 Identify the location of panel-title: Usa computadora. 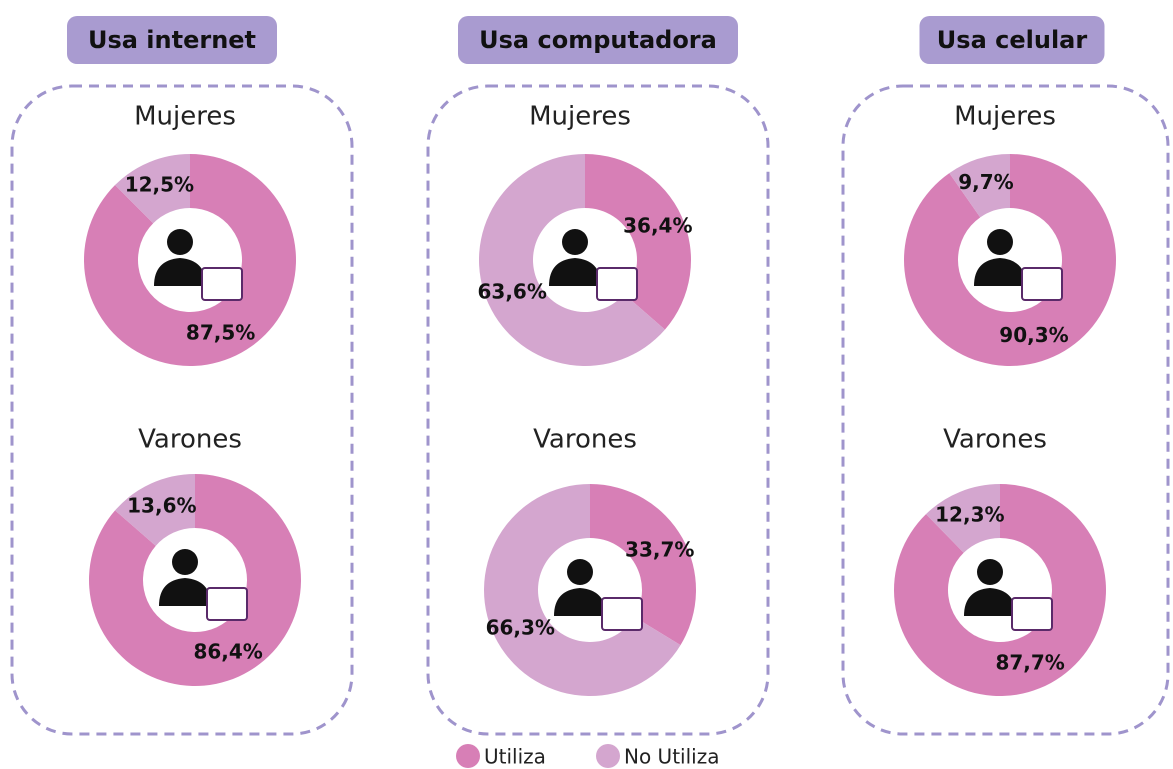
(598, 40).